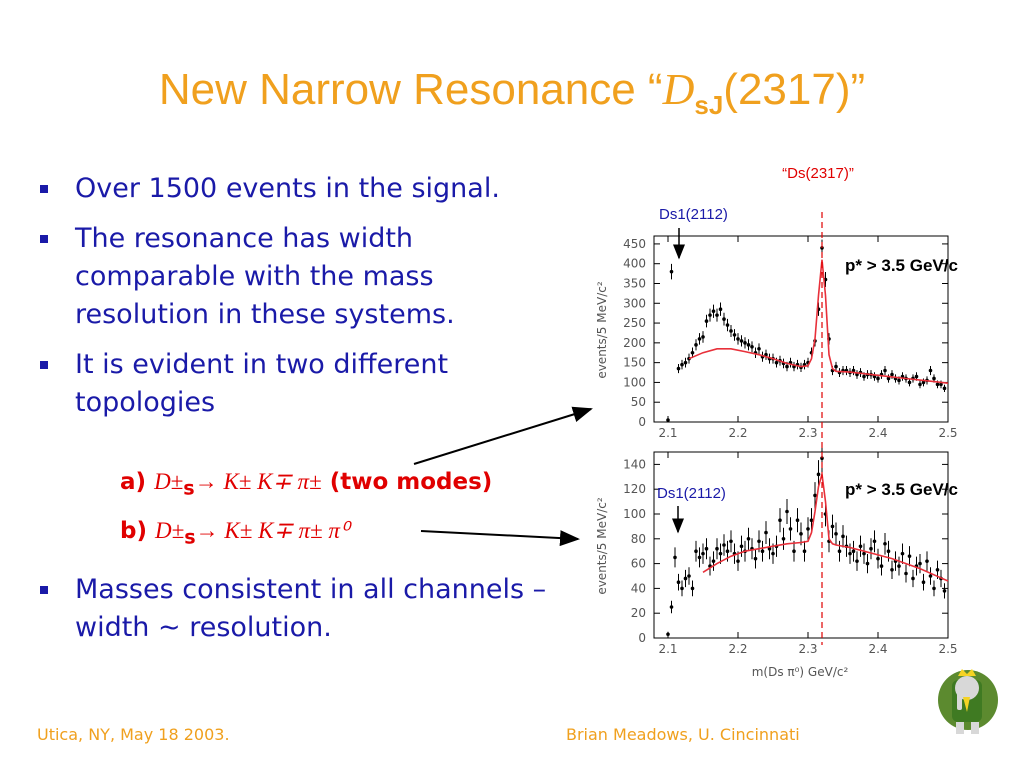 The height and width of the screenshot is (768, 1024). I want to click on y-tick-label: 0, so click(642, 422).